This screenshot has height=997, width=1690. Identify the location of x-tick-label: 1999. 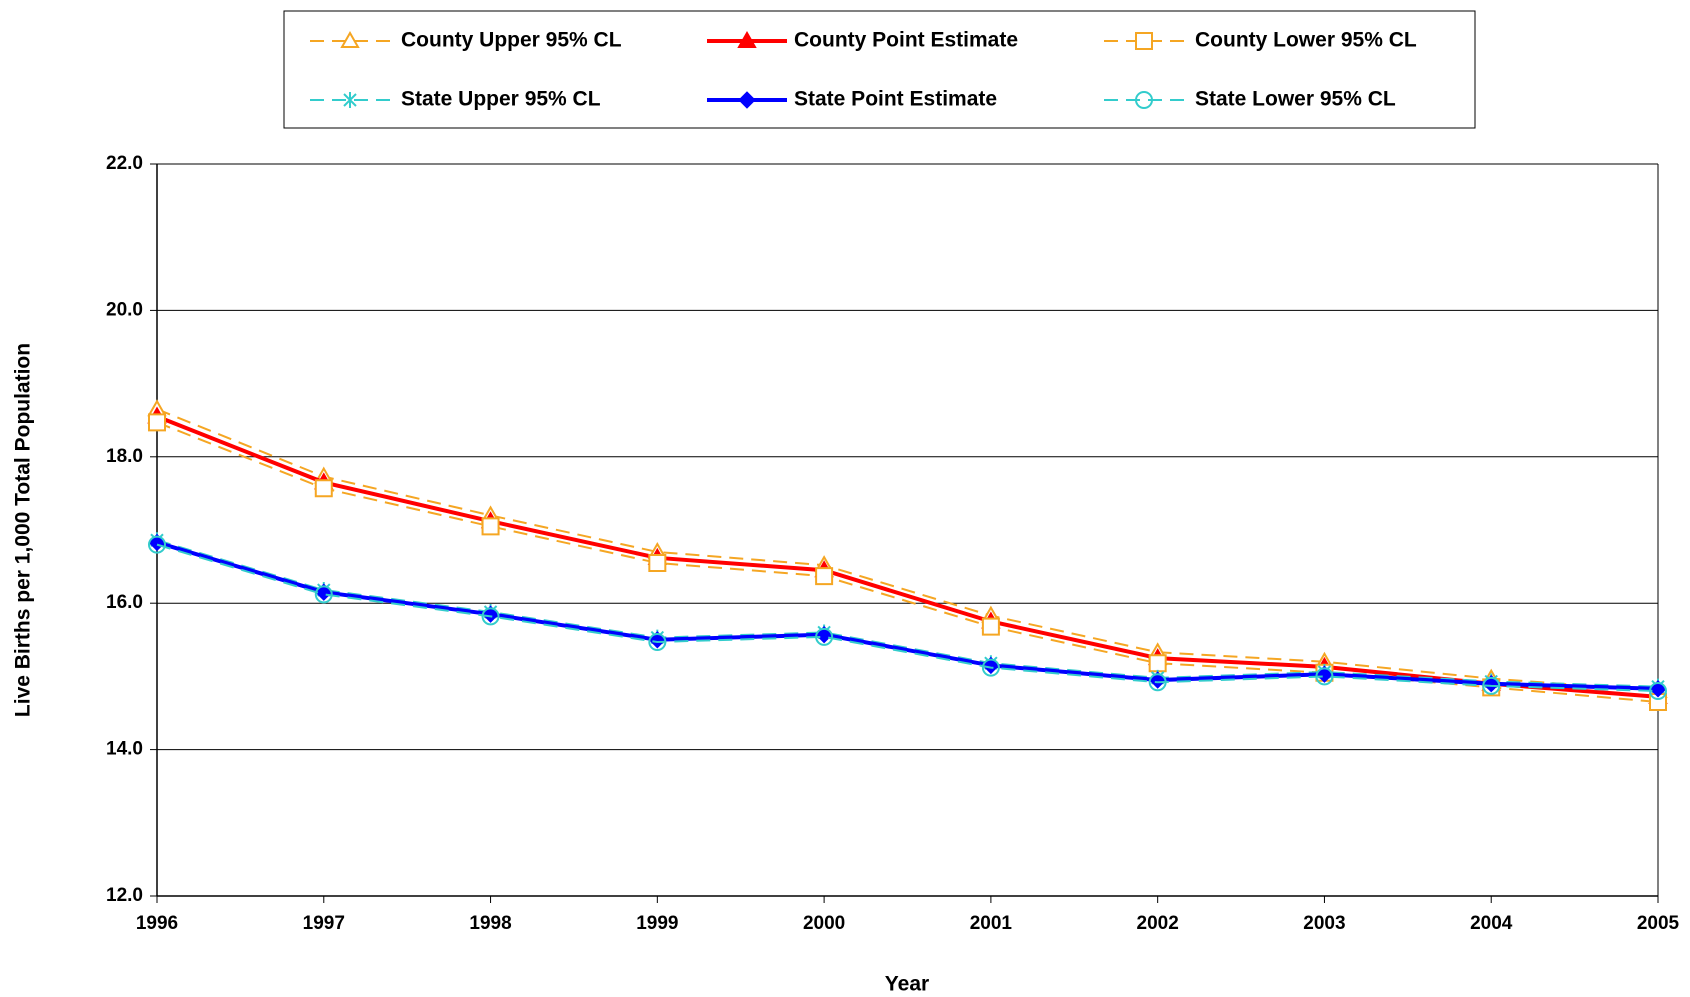
(657, 923).